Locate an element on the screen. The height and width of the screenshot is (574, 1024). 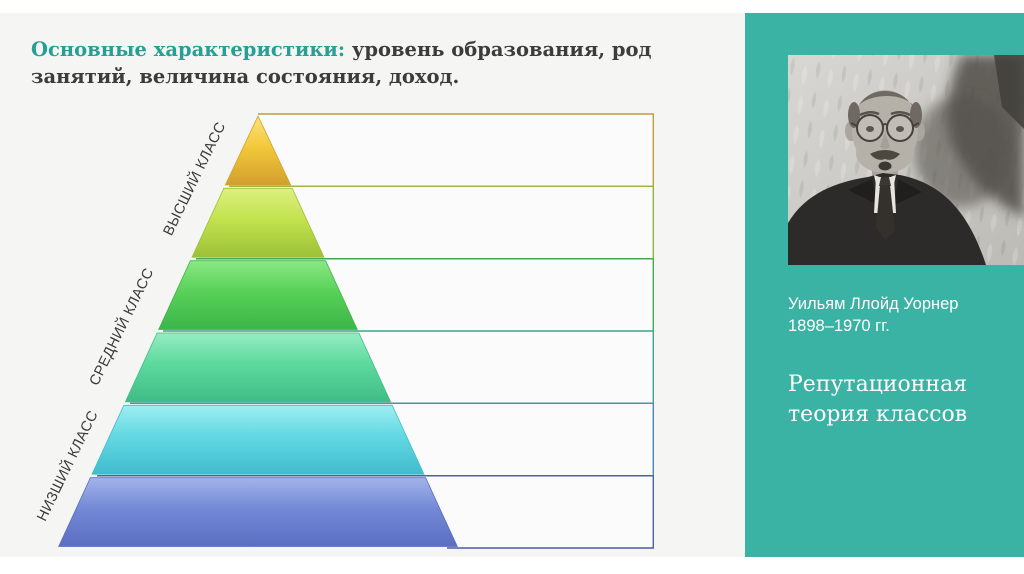
mouth is located at coordinates (885, 166).